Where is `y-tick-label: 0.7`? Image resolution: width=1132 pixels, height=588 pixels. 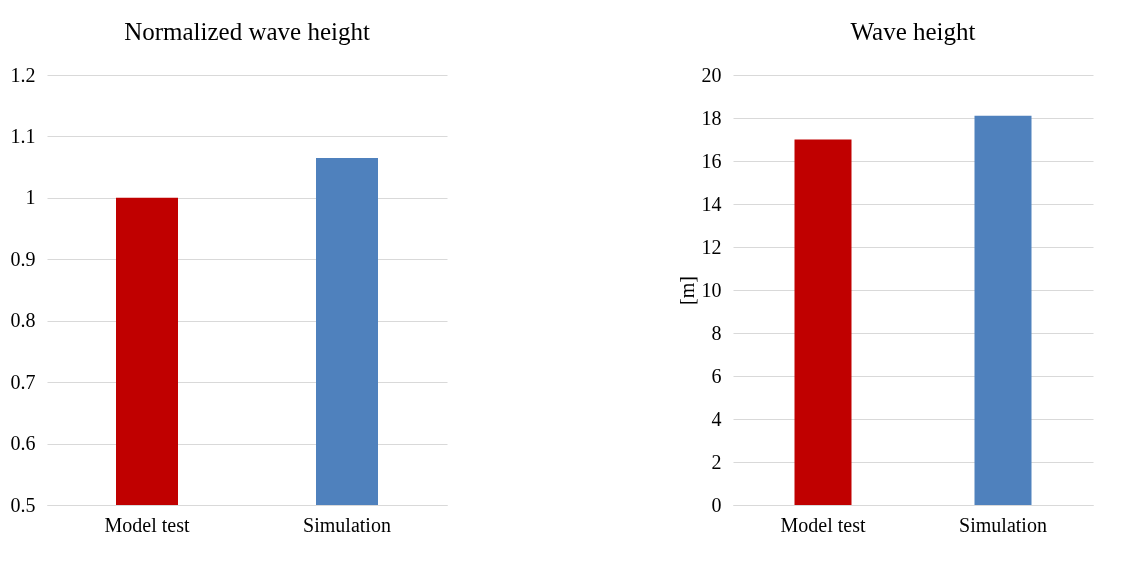
y-tick-label: 0.7 is located at coordinates (23, 381).